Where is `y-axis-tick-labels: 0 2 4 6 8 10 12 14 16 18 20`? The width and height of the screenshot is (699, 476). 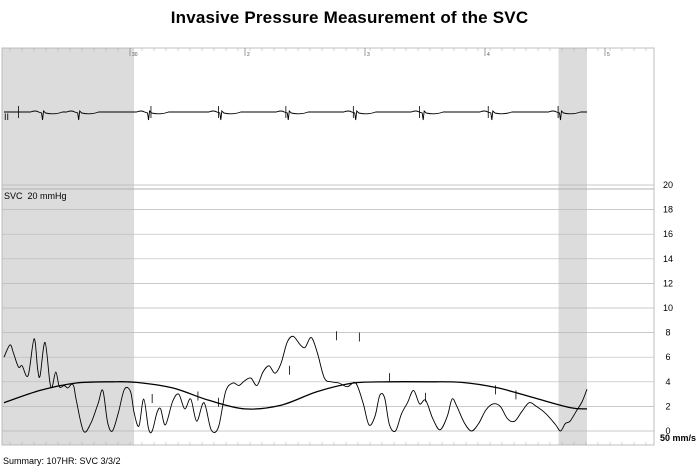 y-axis-tick-labels: 0 2 4 6 8 10 12 14 16 18 20 is located at coordinates (668, 308).